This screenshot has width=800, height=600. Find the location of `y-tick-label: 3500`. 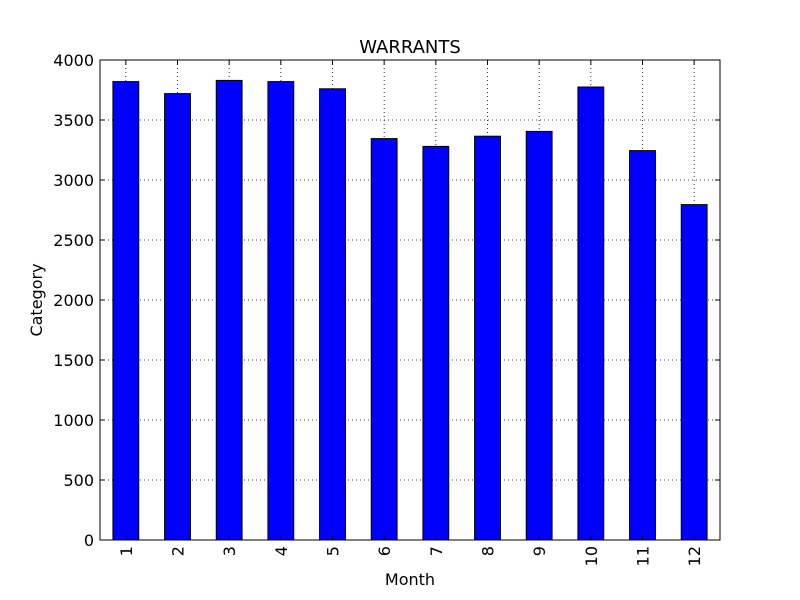

y-tick-label: 3500 is located at coordinates (73, 120).